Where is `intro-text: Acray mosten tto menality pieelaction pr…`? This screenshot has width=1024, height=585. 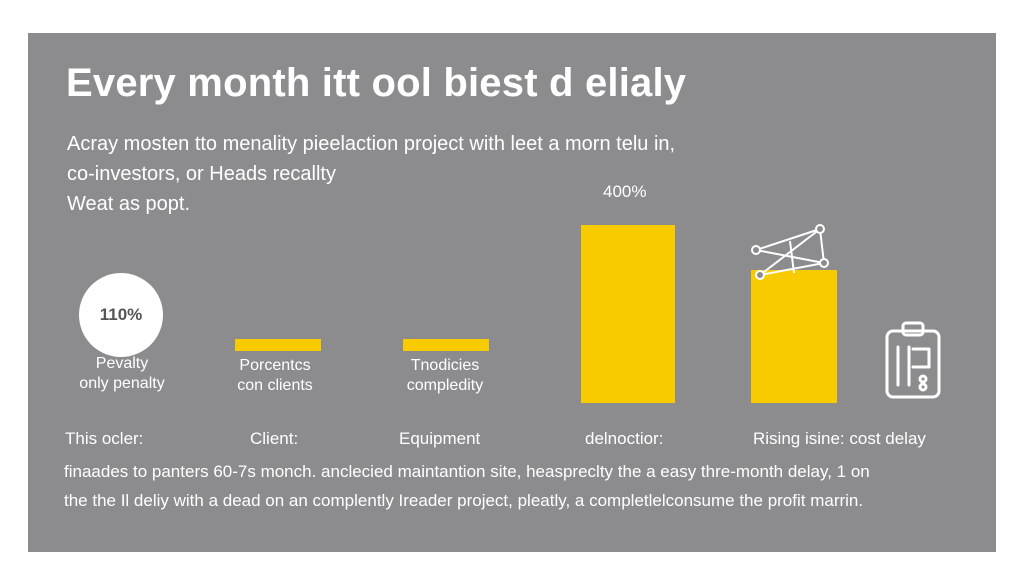 intro-text: Acray mosten tto menality pieelaction pr… is located at coordinates (417, 174).